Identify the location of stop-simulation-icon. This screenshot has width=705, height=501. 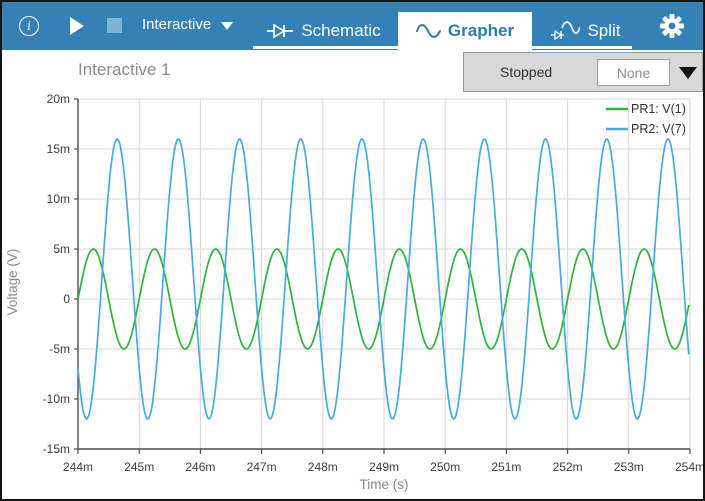
(114, 25).